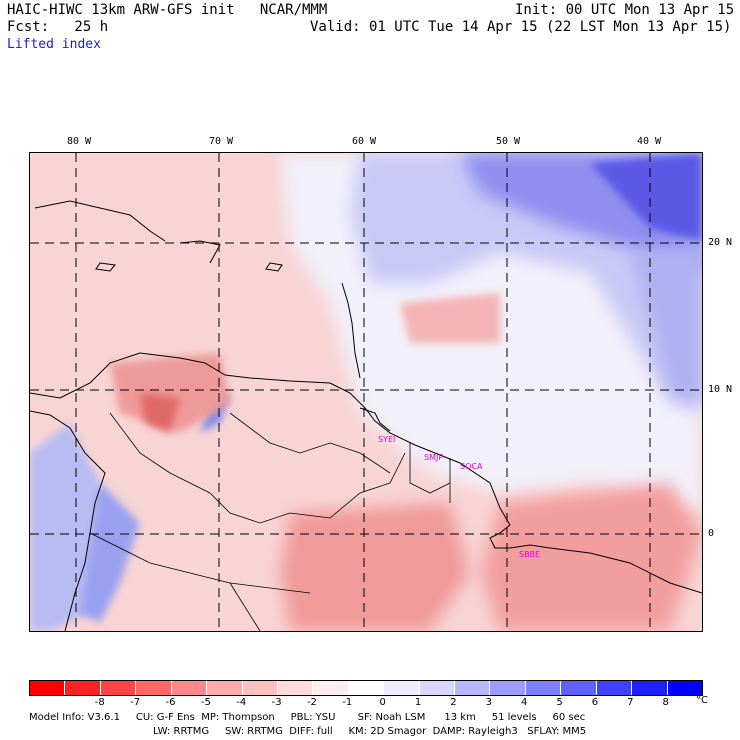  Describe the element at coordinates (241, 702) in the screenshot. I see `colorbar-tick-label: -4` at that location.